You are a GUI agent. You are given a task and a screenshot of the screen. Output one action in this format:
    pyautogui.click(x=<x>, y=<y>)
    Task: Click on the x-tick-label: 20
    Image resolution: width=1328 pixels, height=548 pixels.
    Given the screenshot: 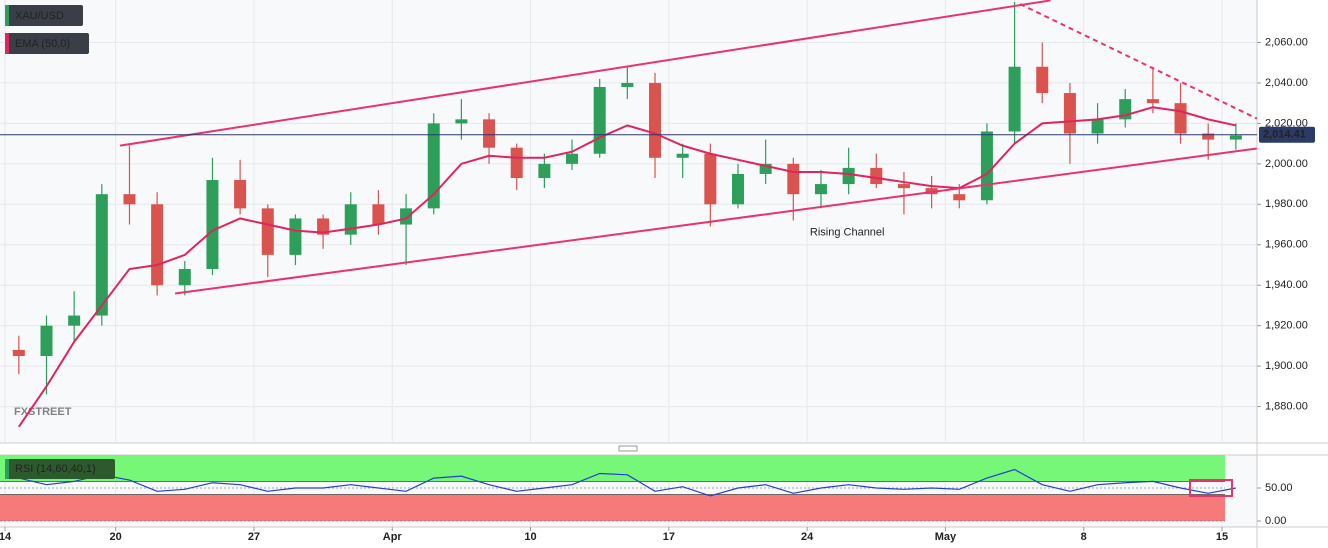 What is the action you would take?
    pyautogui.click(x=116, y=537)
    